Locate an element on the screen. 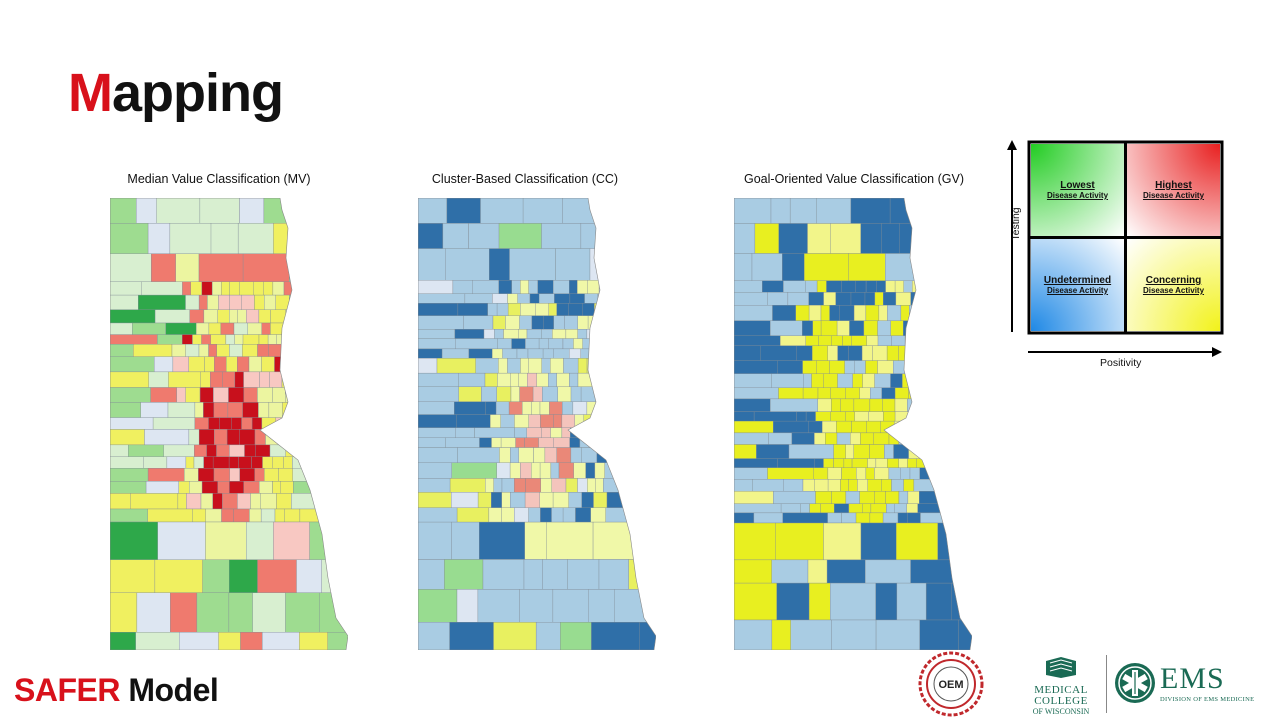 The image size is (1280, 722). legend-x-axis-label: Positivity is located at coordinates (1120, 363).